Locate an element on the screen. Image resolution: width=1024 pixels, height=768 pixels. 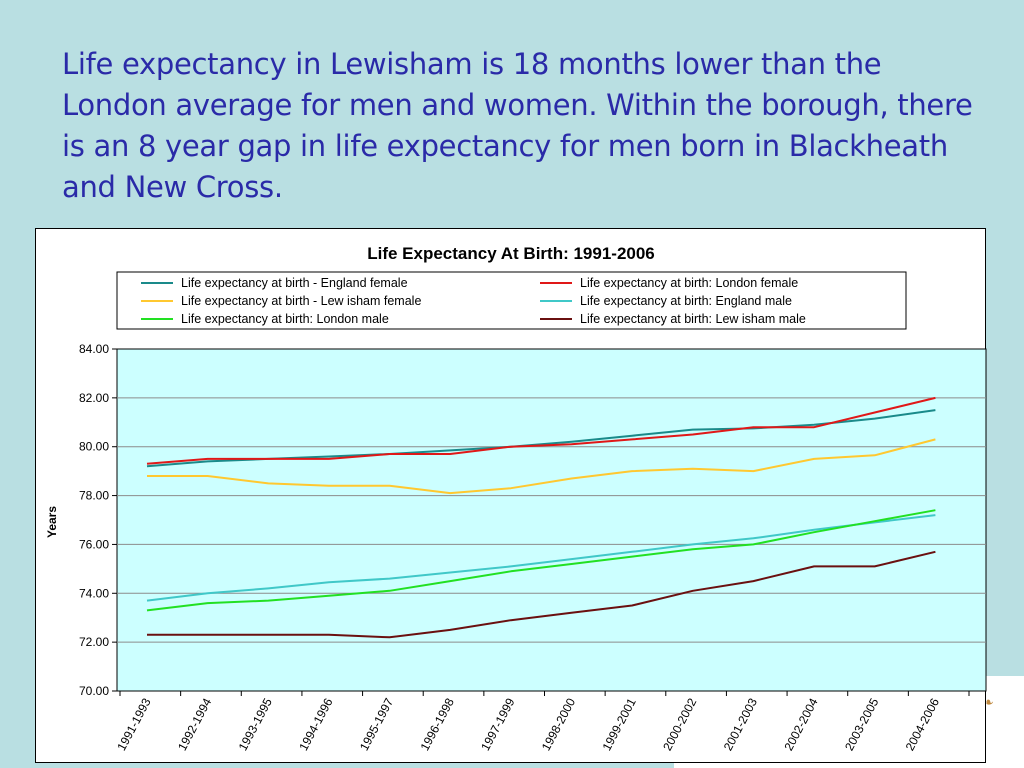
x-tick-label: 1995-1997 is located at coordinates (376, 725).